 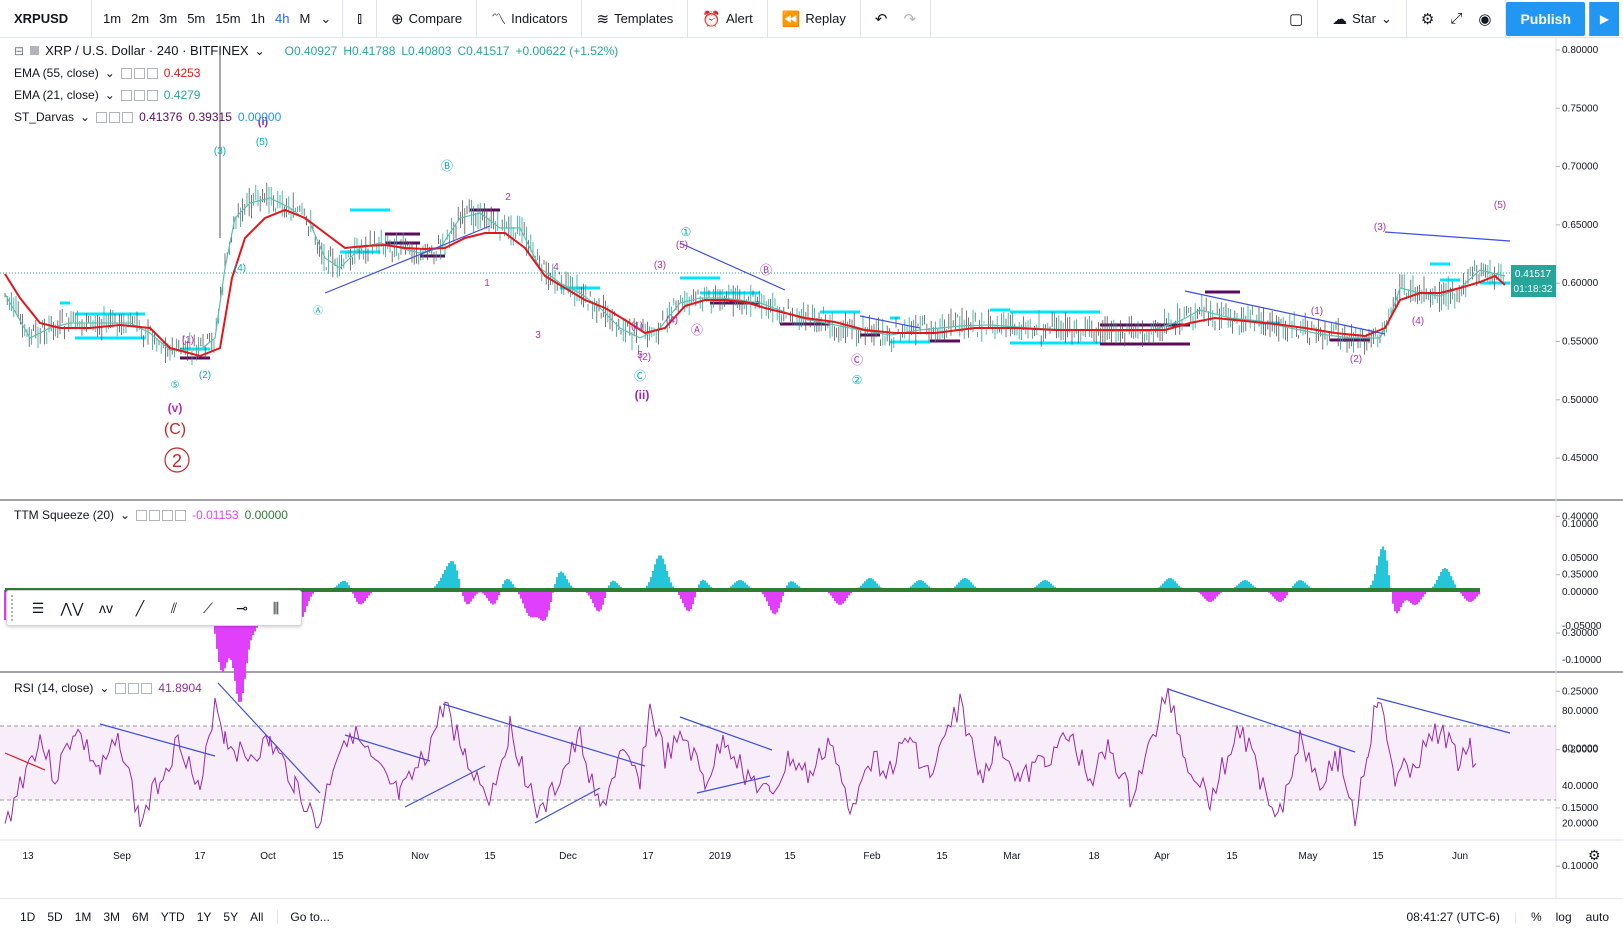 What do you see at coordinates (727, 19) in the screenshot?
I see `alert-button: ⏰ Alert` at bounding box center [727, 19].